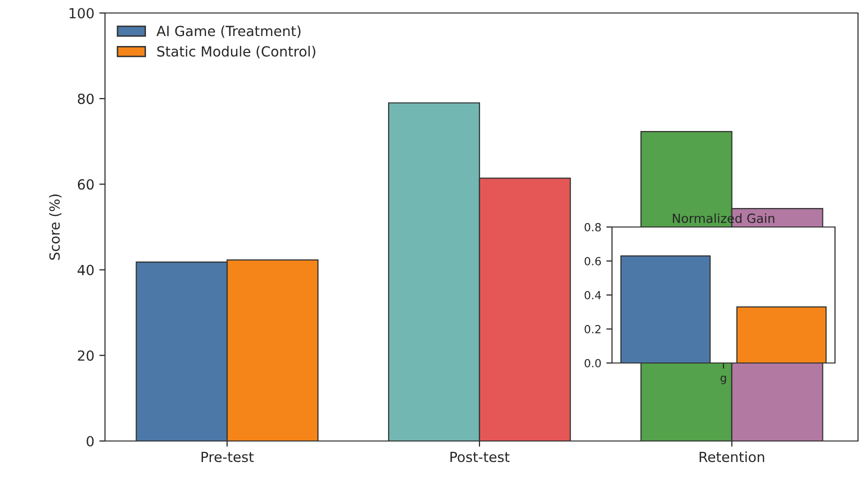  I want to click on y-tick-label: 40, so click(86, 270).